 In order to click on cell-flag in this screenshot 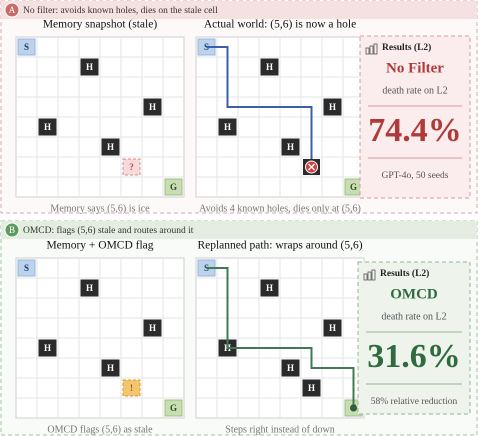, I will do `click(131, 388)`.